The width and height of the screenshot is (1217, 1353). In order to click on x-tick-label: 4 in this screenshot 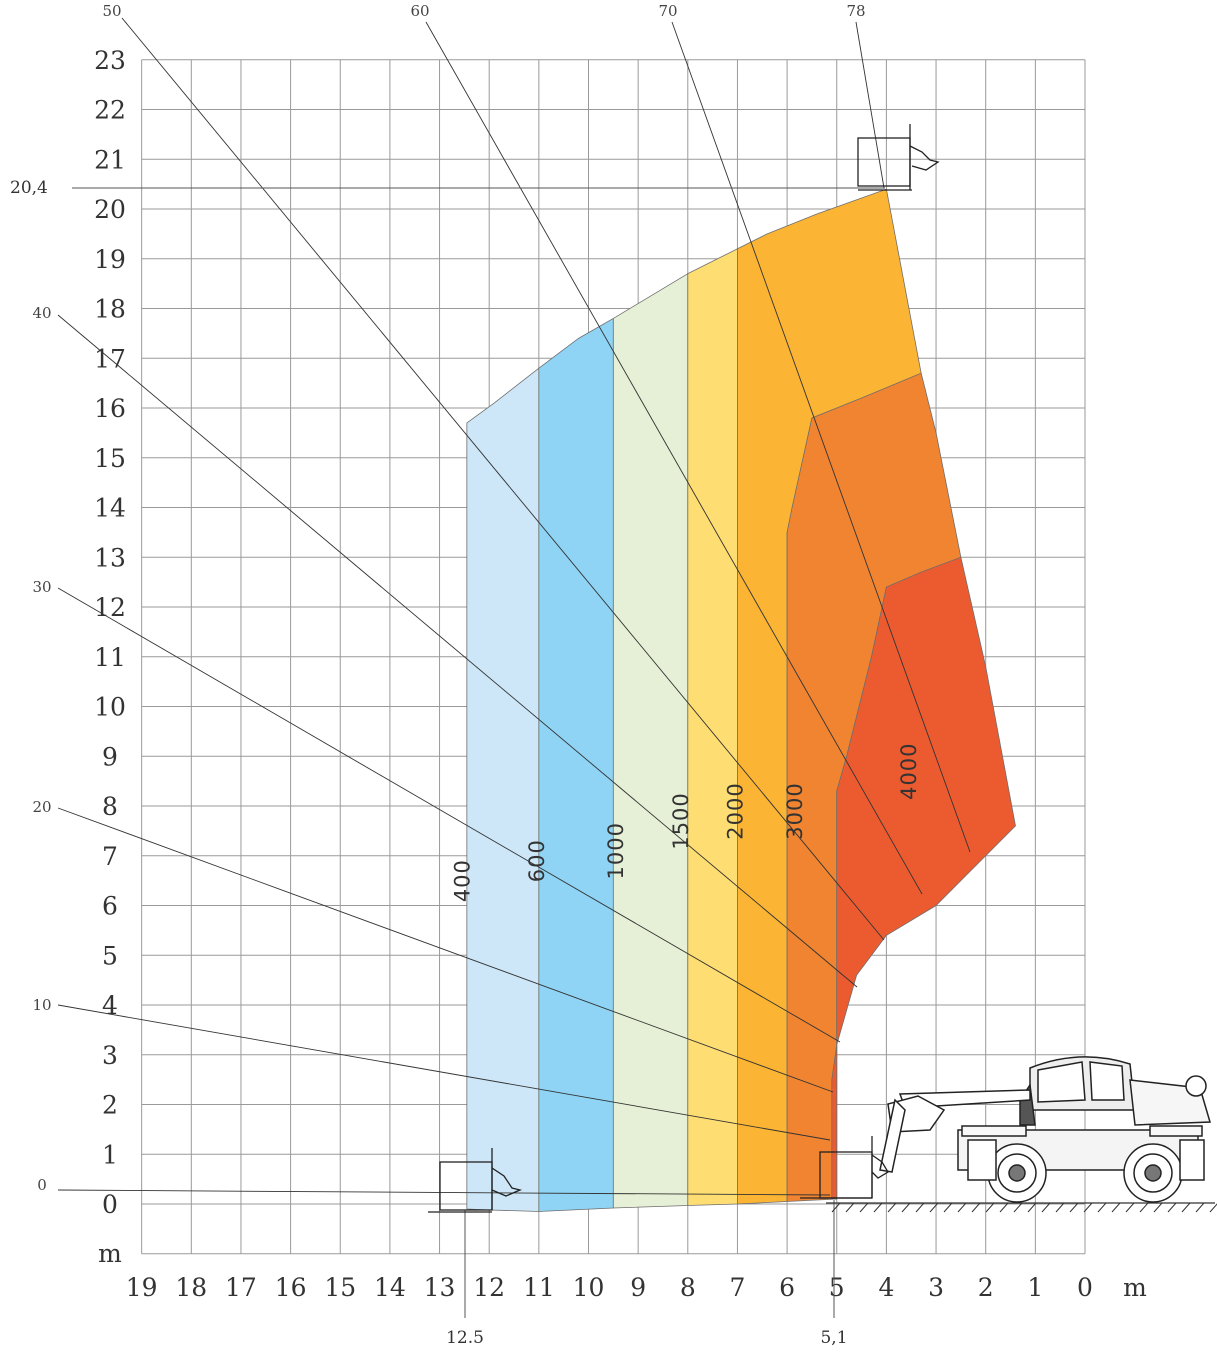, I will do `click(886, 1287)`.